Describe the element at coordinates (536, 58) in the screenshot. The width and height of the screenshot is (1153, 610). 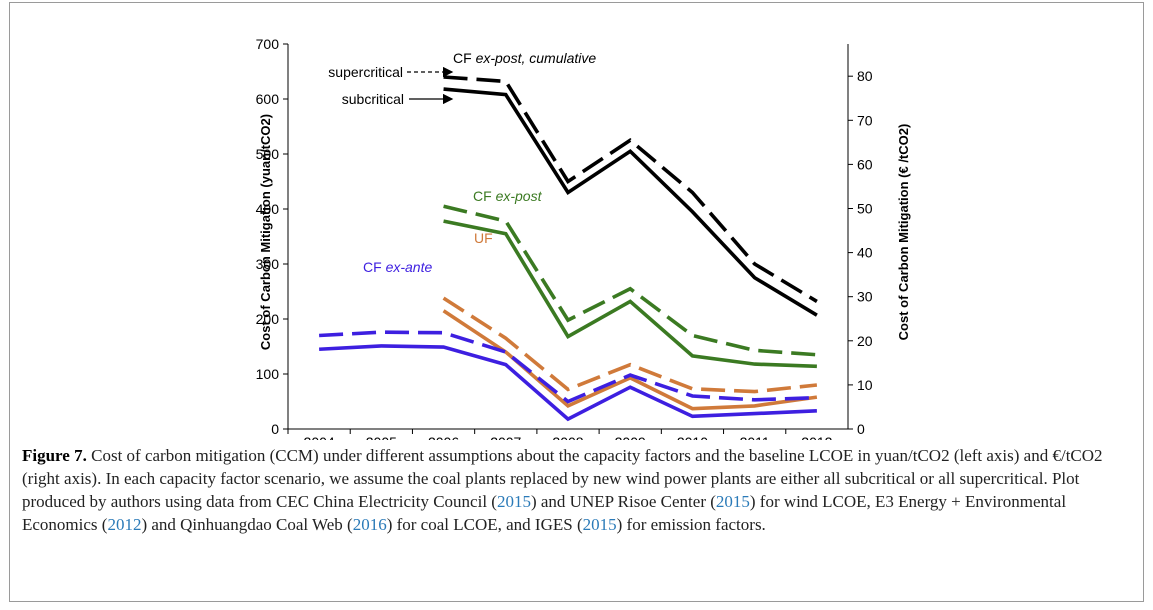
I see `annotation-part: ex-post, cumulative` at that location.